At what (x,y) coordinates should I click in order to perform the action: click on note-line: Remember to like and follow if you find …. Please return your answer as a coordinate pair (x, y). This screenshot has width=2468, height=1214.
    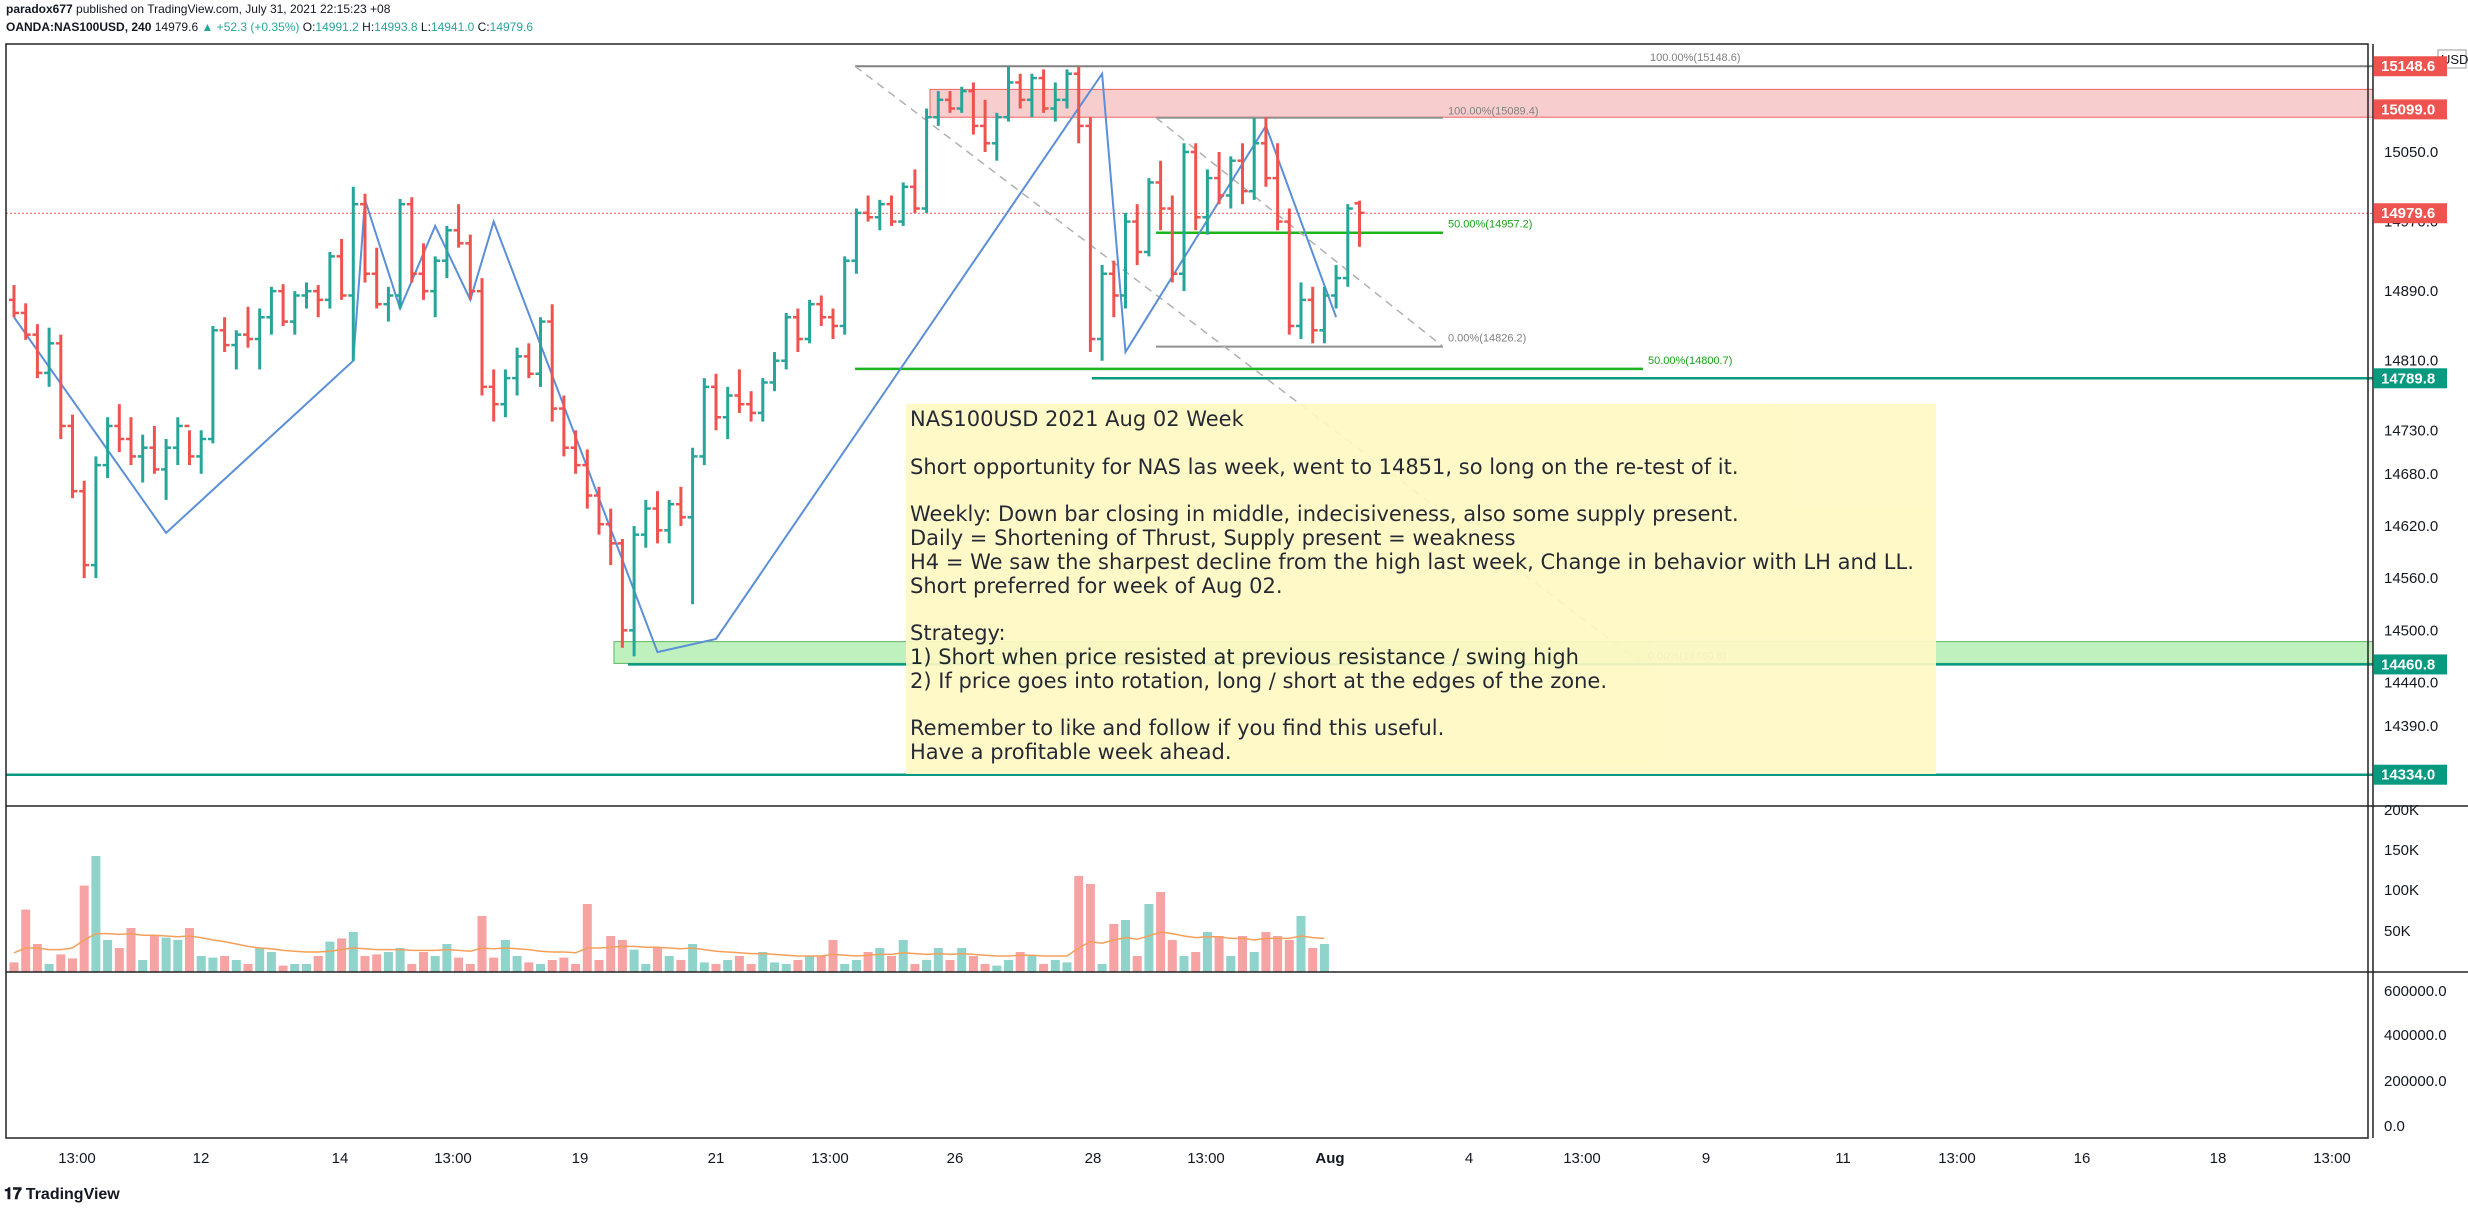
    Looking at the image, I should click on (1177, 728).